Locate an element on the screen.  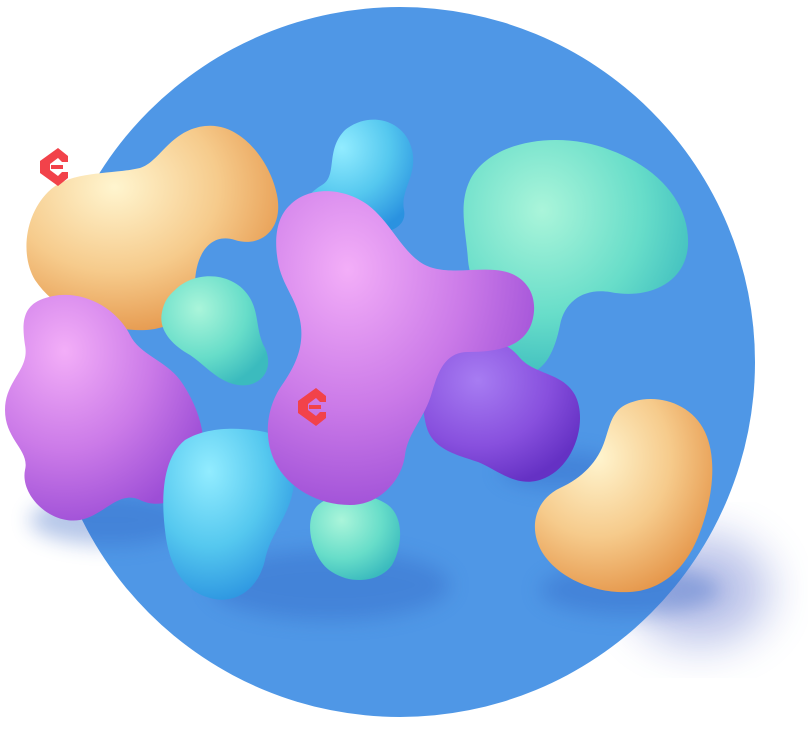
mint-blob-bottom is located at coordinates (355, 537).